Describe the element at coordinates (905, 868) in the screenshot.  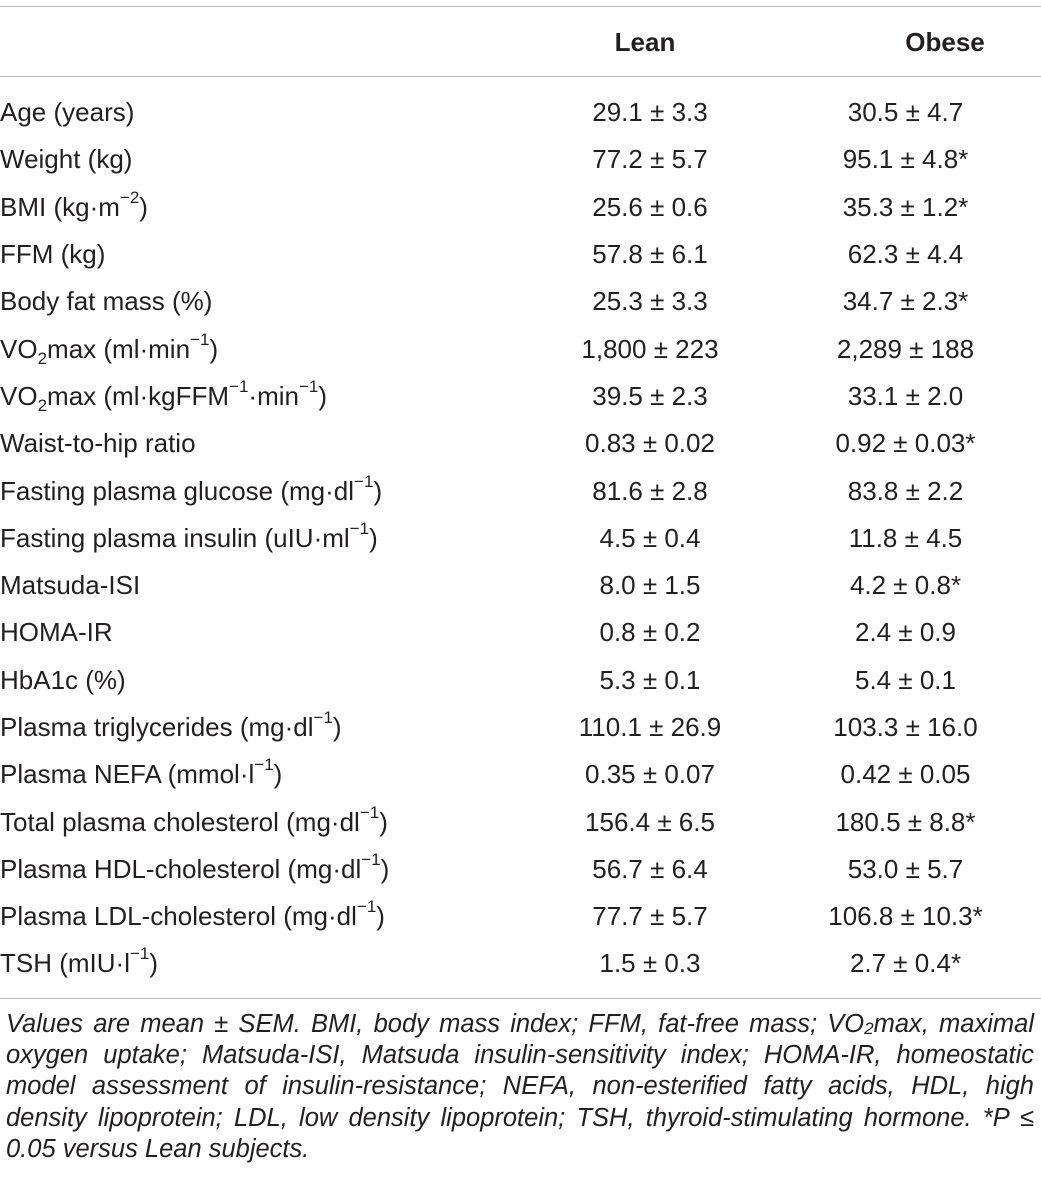
I see `cell-obese: 53.0 ± 5.7` at that location.